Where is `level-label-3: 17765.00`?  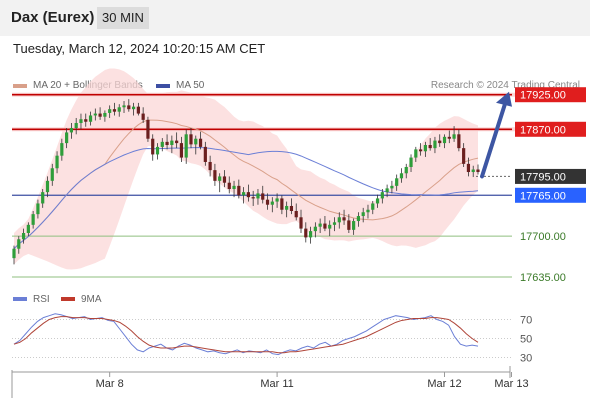 level-label-3: 17765.00 is located at coordinates (543, 196).